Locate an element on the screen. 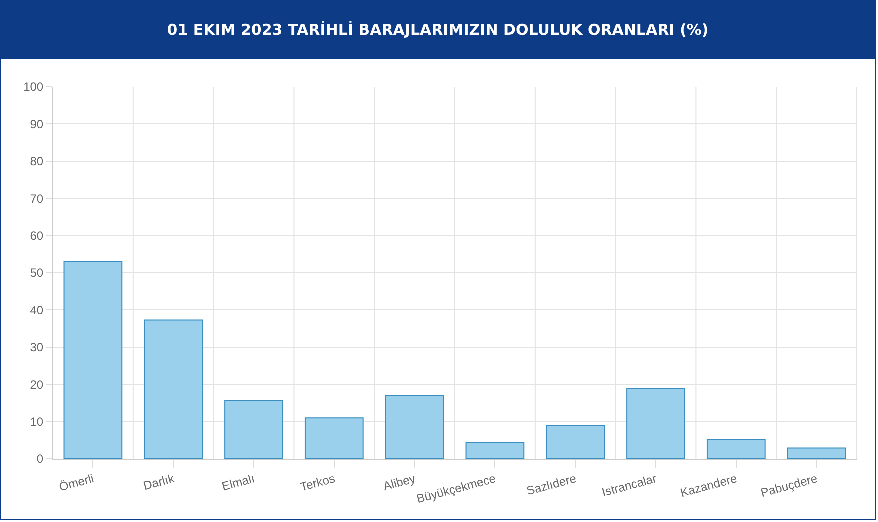 Image resolution: width=878 pixels, height=522 pixels. y-tick-label: 20 is located at coordinates (37, 385).